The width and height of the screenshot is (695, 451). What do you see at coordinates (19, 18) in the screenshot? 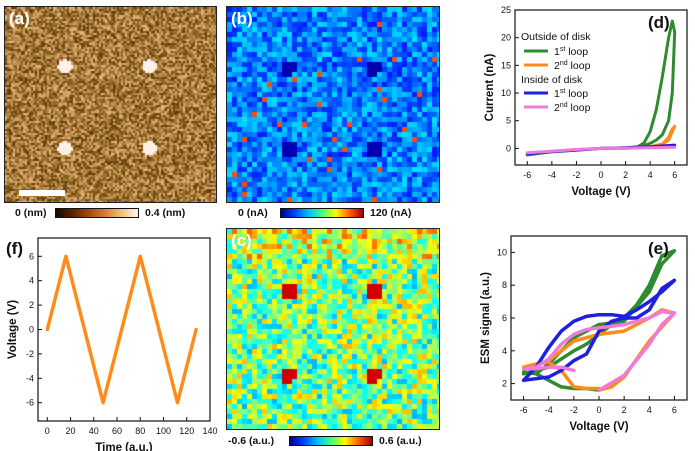
I see `panel-label-a: (a)` at bounding box center [19, 18].